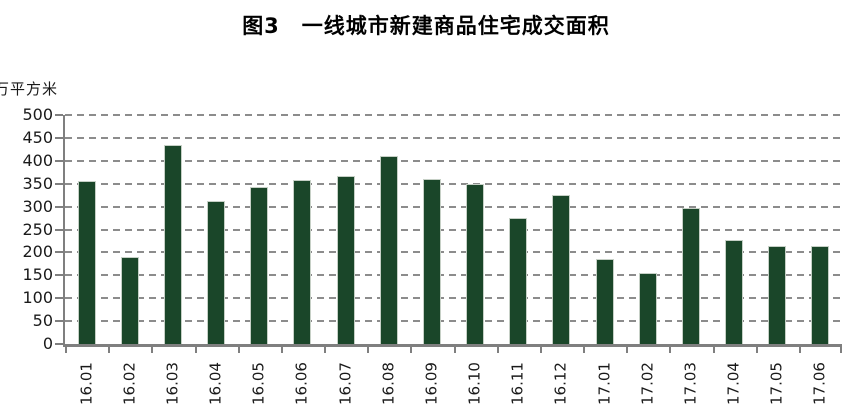 The image size is (852, 417). I want to click on bar-16.08, so click(389, 250).